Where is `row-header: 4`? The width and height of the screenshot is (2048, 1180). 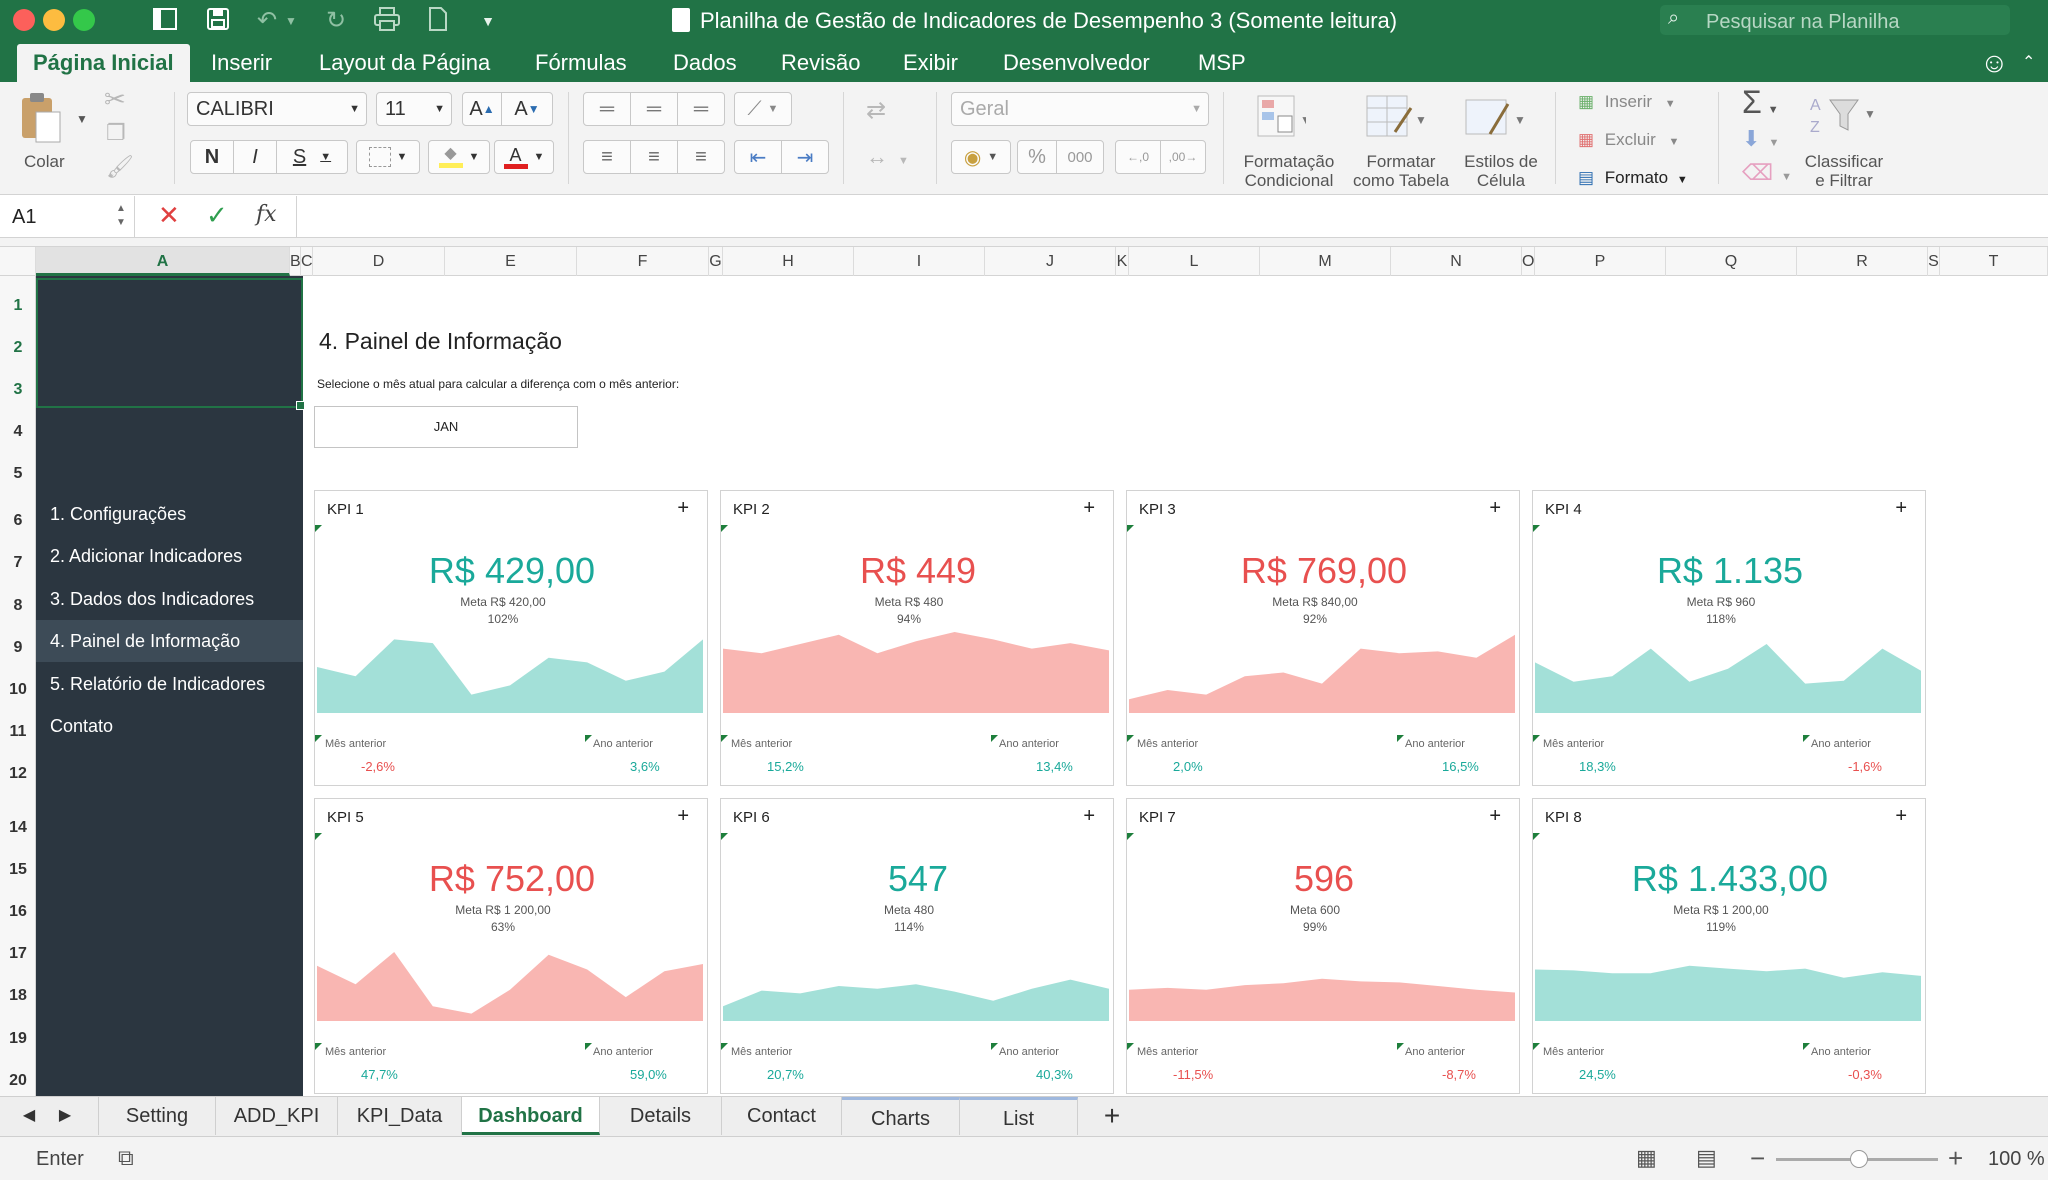 row-header: 4 is located at coordinates (18, 431).